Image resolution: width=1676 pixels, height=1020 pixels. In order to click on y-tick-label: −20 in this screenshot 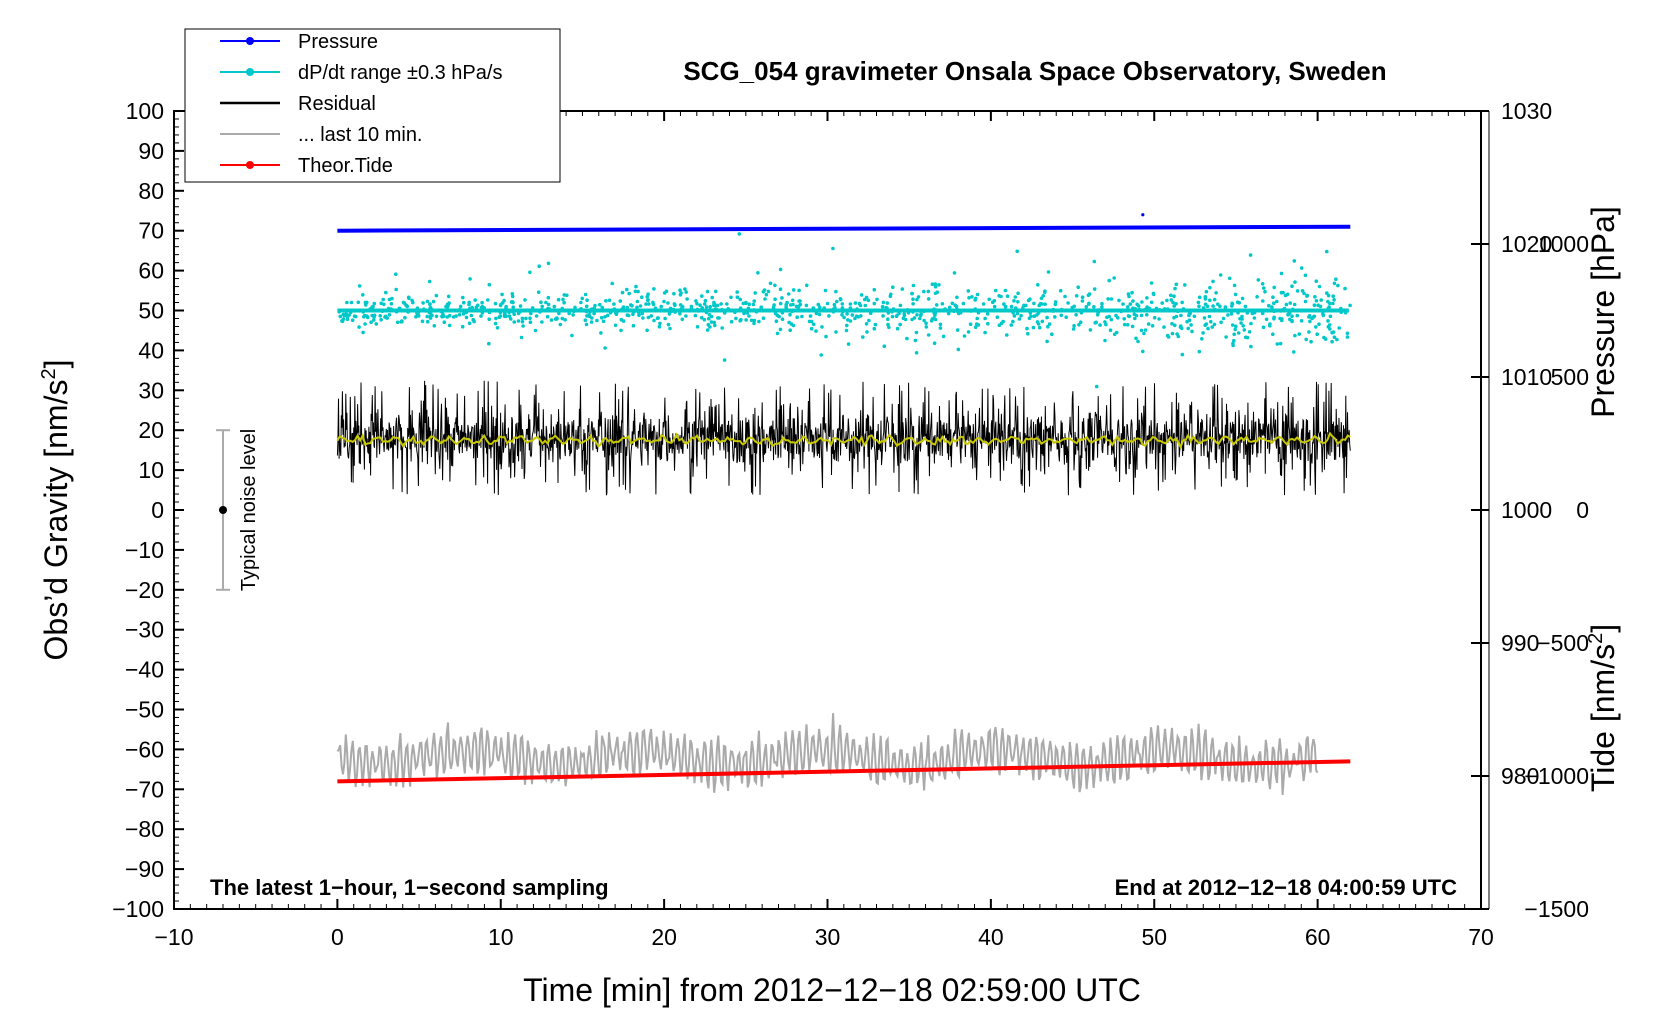, I will do `click(144, 590)`.